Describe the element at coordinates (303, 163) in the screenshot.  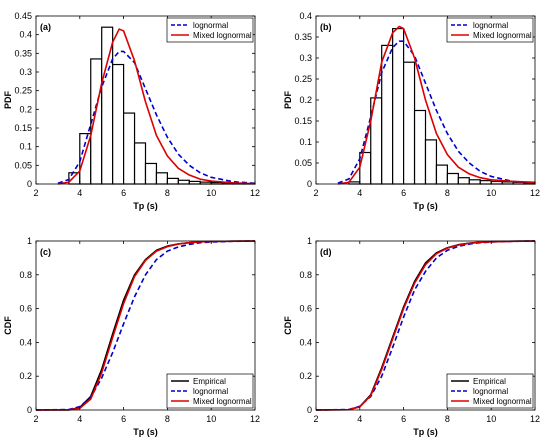
I see `y-tick-label: 0.05` at that location.